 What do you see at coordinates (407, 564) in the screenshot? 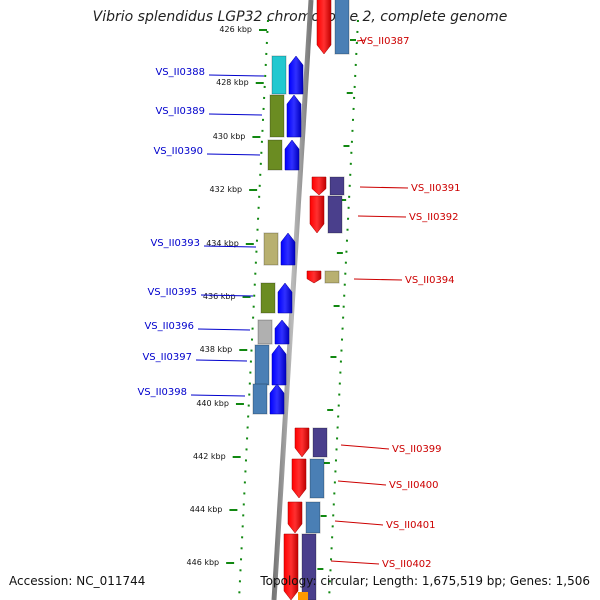
I see `gene-label-vs-ii0402: VS_II0402` at bounding box center [407, 564].